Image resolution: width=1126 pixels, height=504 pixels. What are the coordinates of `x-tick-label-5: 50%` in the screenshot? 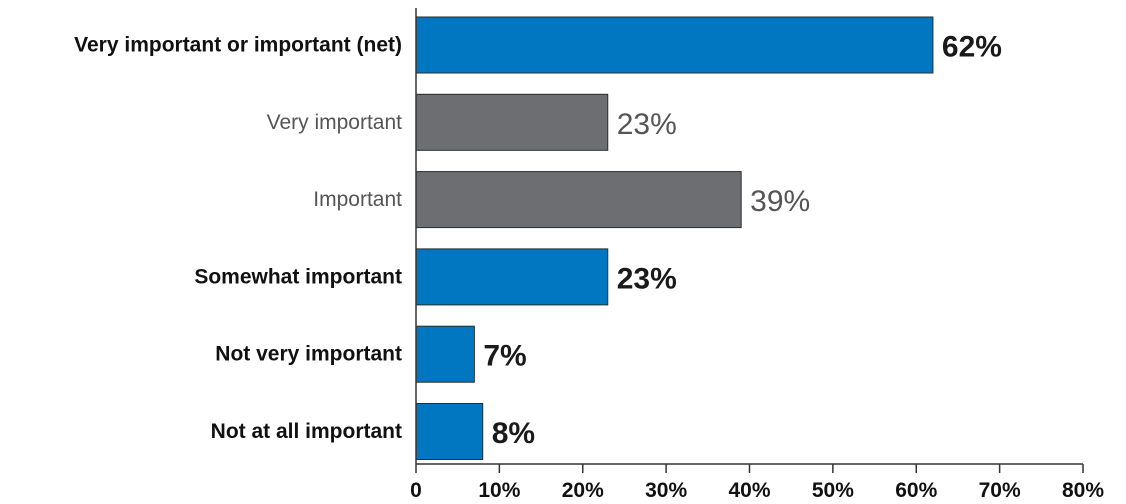 It's located at (833, 490).